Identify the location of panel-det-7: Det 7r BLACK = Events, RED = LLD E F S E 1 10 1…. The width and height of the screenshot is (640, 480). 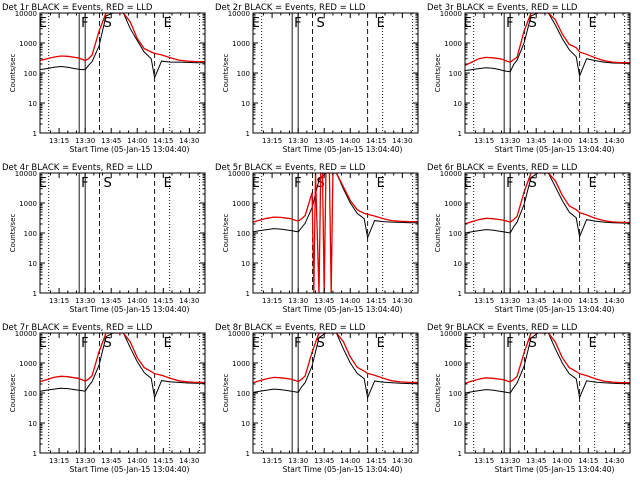
(104, 398).